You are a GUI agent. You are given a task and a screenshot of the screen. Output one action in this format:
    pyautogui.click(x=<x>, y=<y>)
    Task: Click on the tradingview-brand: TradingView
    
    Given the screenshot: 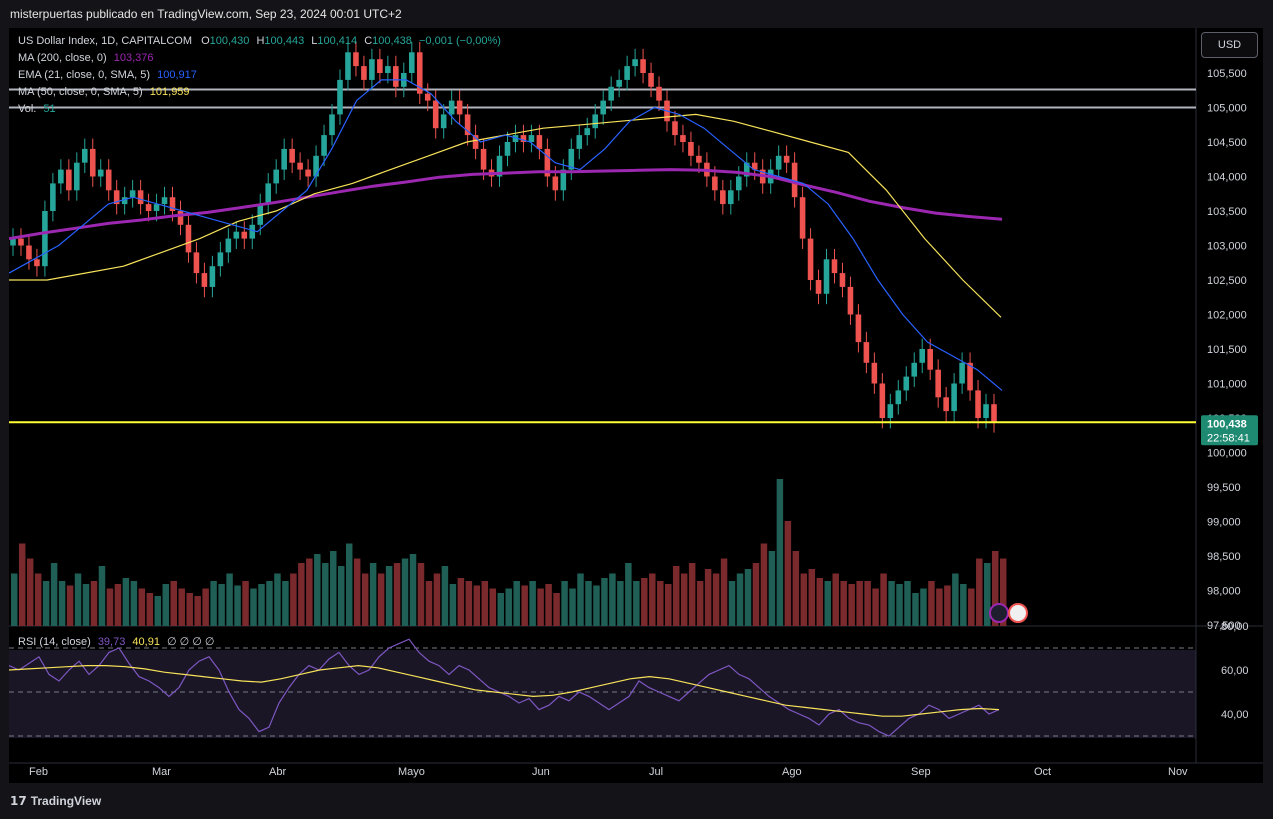 What is the action you would take?
    pyautogui.click(x=66, y=801)
    